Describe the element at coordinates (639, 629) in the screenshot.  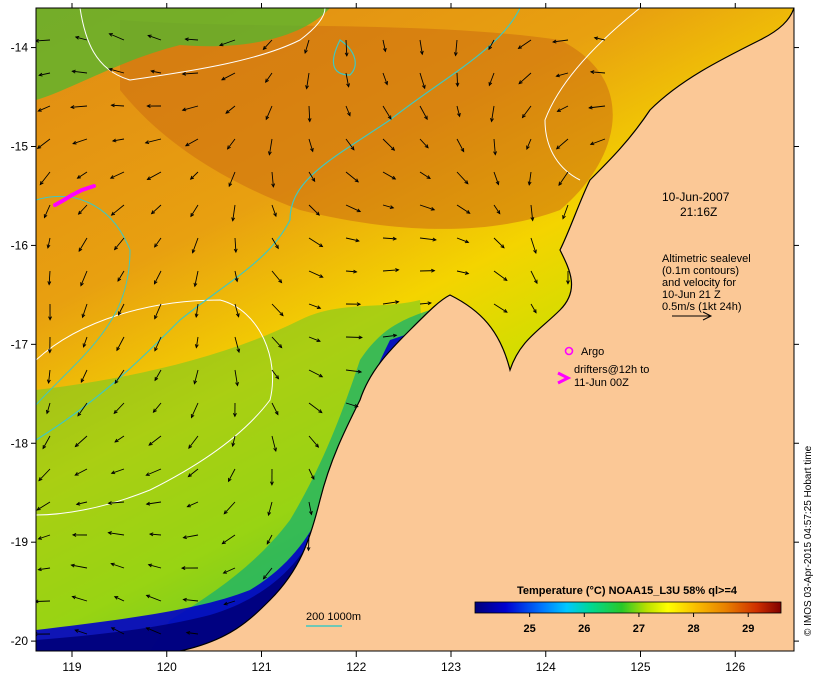
I see `colorbar-tick-label: 27` at that location.